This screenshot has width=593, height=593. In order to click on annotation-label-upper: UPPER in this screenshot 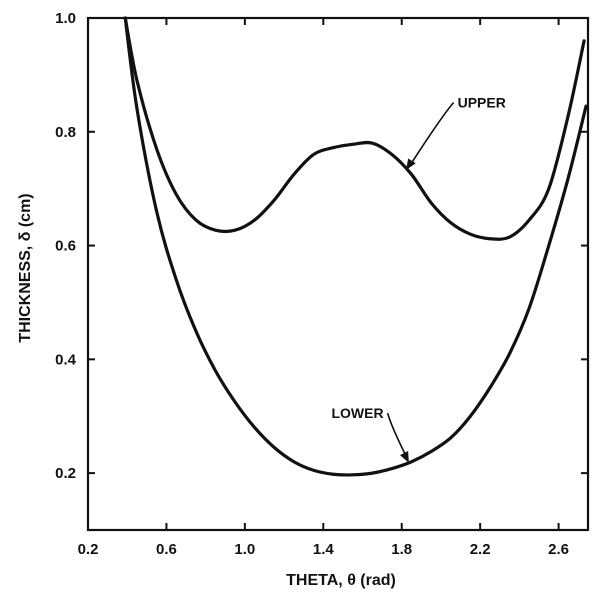, I will do `click(482, 102)`.